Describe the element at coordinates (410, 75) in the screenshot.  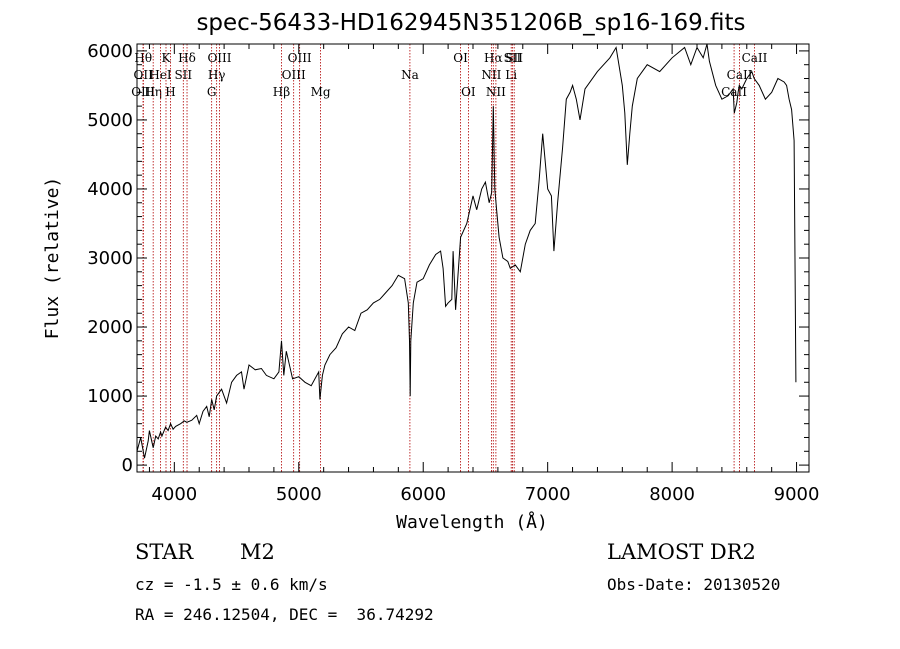
I see `line-label: Na` at that location.